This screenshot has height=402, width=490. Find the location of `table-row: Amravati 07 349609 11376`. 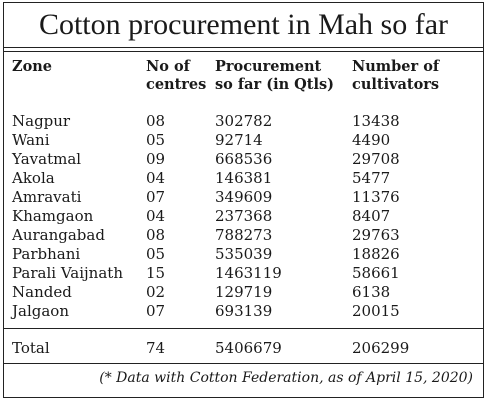

table-row: Amravati 07 349609 11376 is located at coordinates (243, 197).